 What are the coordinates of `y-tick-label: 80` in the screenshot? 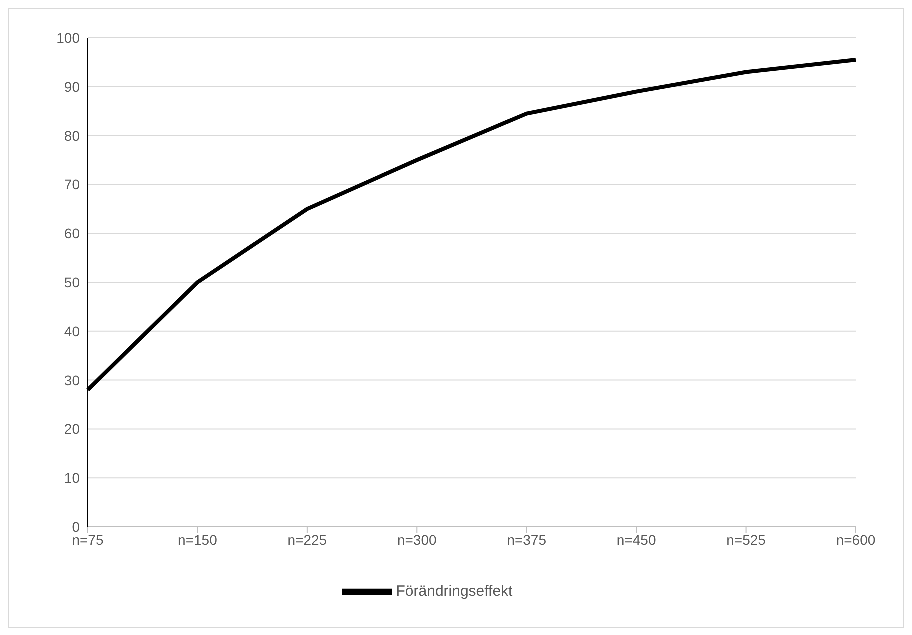 It's located at (72, 136).